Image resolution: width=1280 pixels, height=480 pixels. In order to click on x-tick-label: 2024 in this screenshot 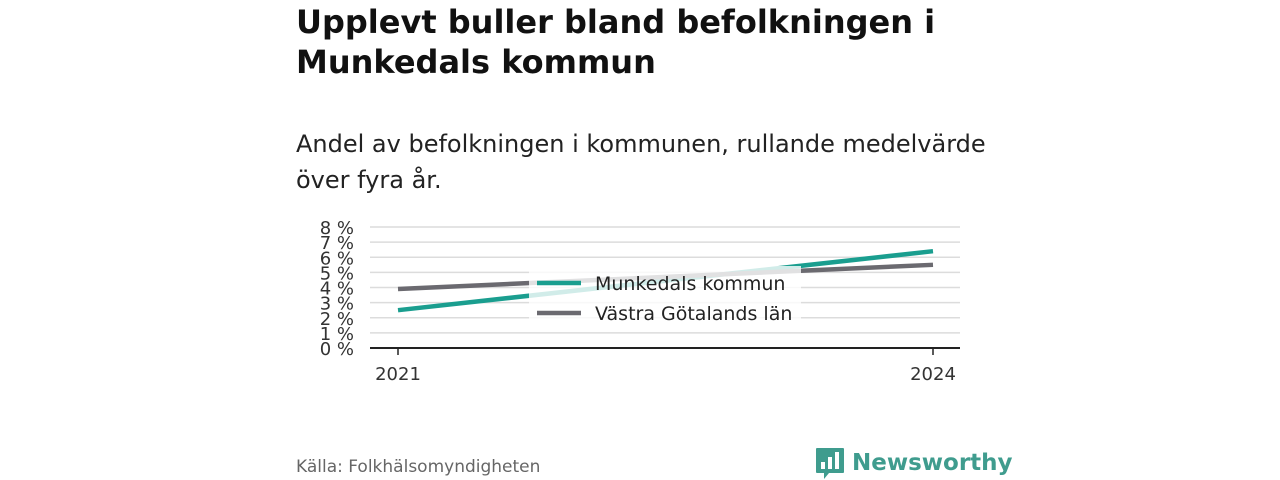, I will do `click(933, 374)`.